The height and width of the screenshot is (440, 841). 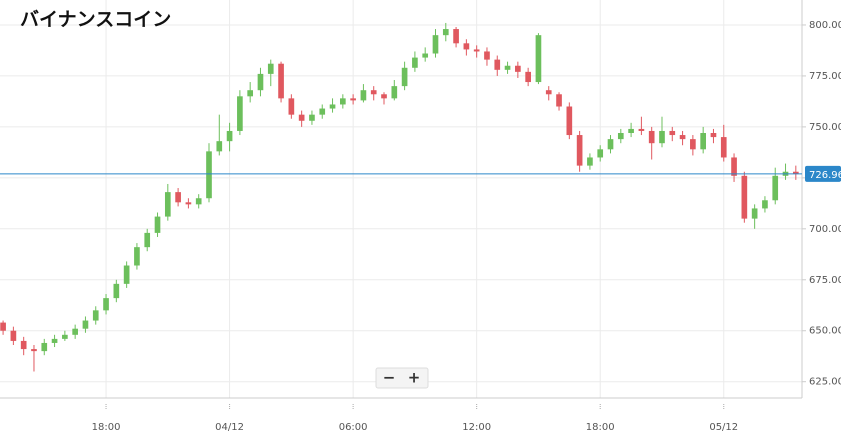 I want to click on y-tick-label: 675.00, so click(x=825, y=280).